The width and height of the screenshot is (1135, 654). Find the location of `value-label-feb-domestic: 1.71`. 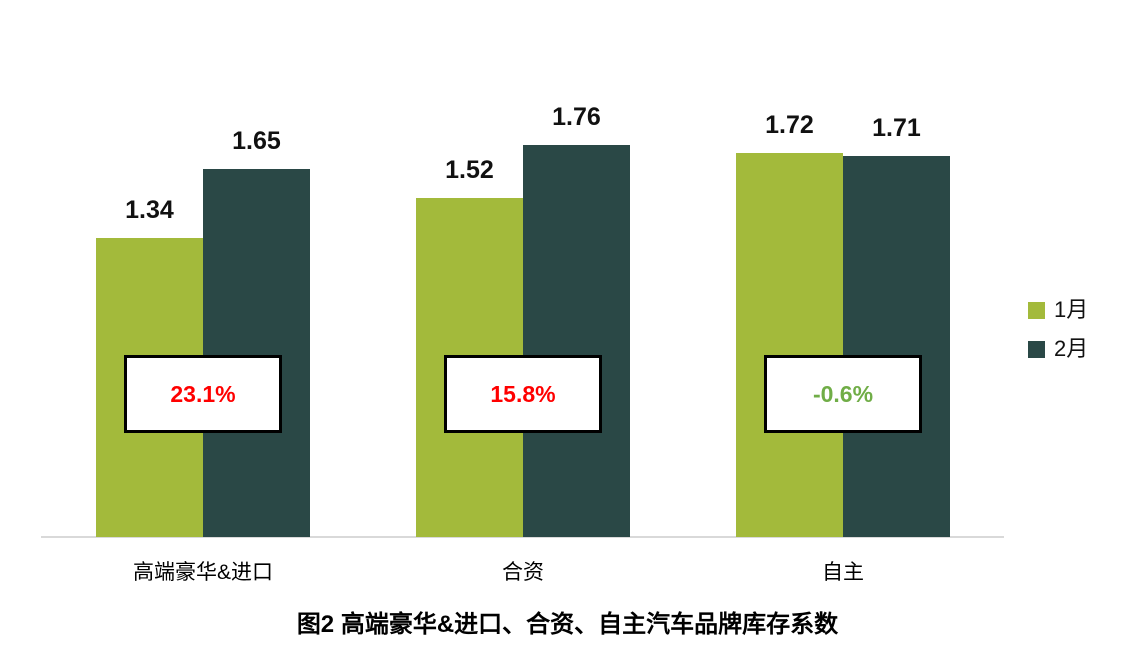

value-label-feb-domestic: 1.71 is located at coordinates (896, 128).